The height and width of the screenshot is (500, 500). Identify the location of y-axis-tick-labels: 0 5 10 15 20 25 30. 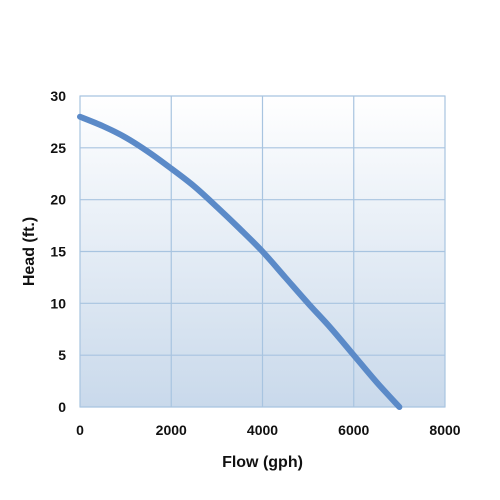
(58, 251).